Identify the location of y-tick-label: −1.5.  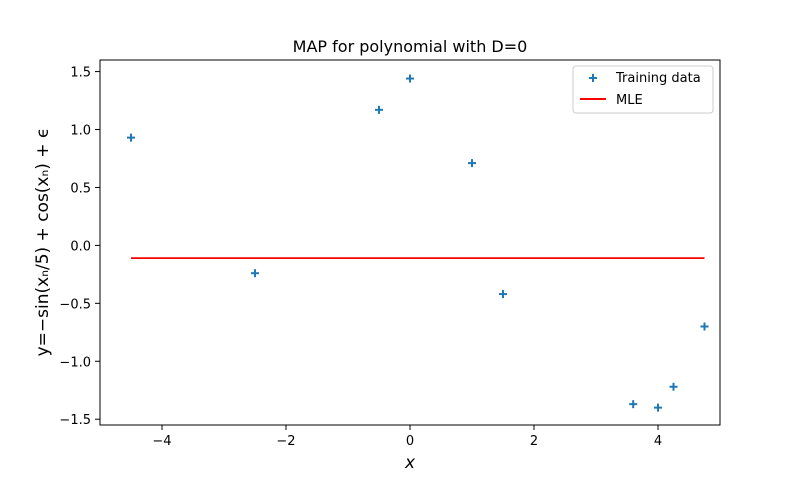
(75, 420).